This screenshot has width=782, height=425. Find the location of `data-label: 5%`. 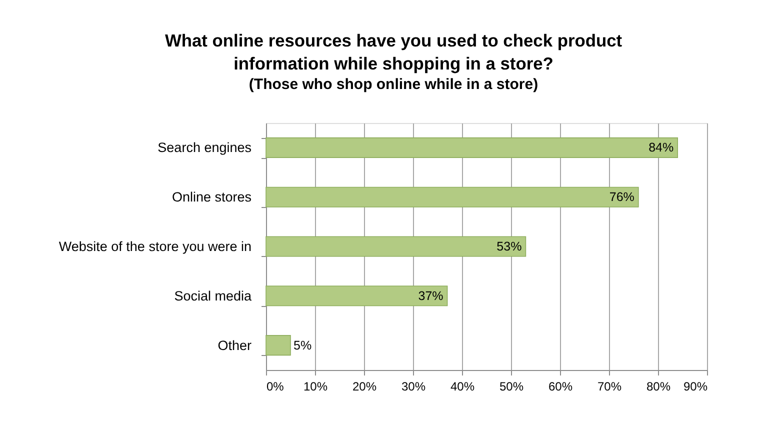

data-label: 5% is located at coordinates (303, 345).